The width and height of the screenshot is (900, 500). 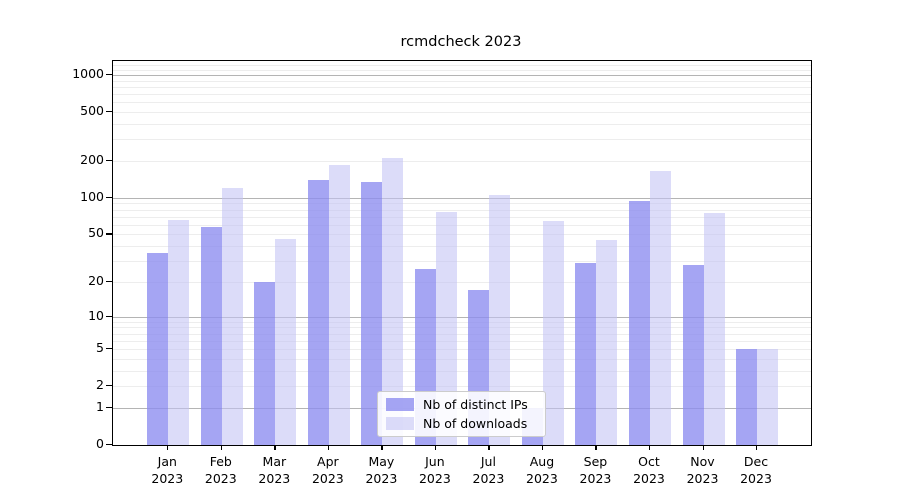 I want to click on y-tick-label-500: 500, so click(x=92, y=111).